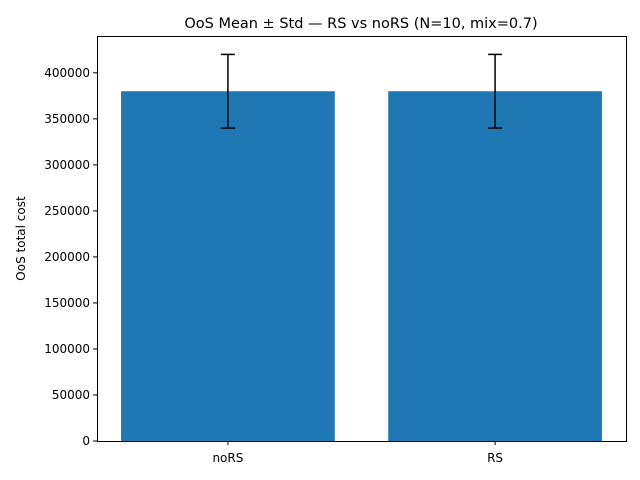 The height and width of the screenshot is (480, 640). Describe the element at coordinates (67, 349) in the screenshot. I see `y-tick-label: 100000` at that location.